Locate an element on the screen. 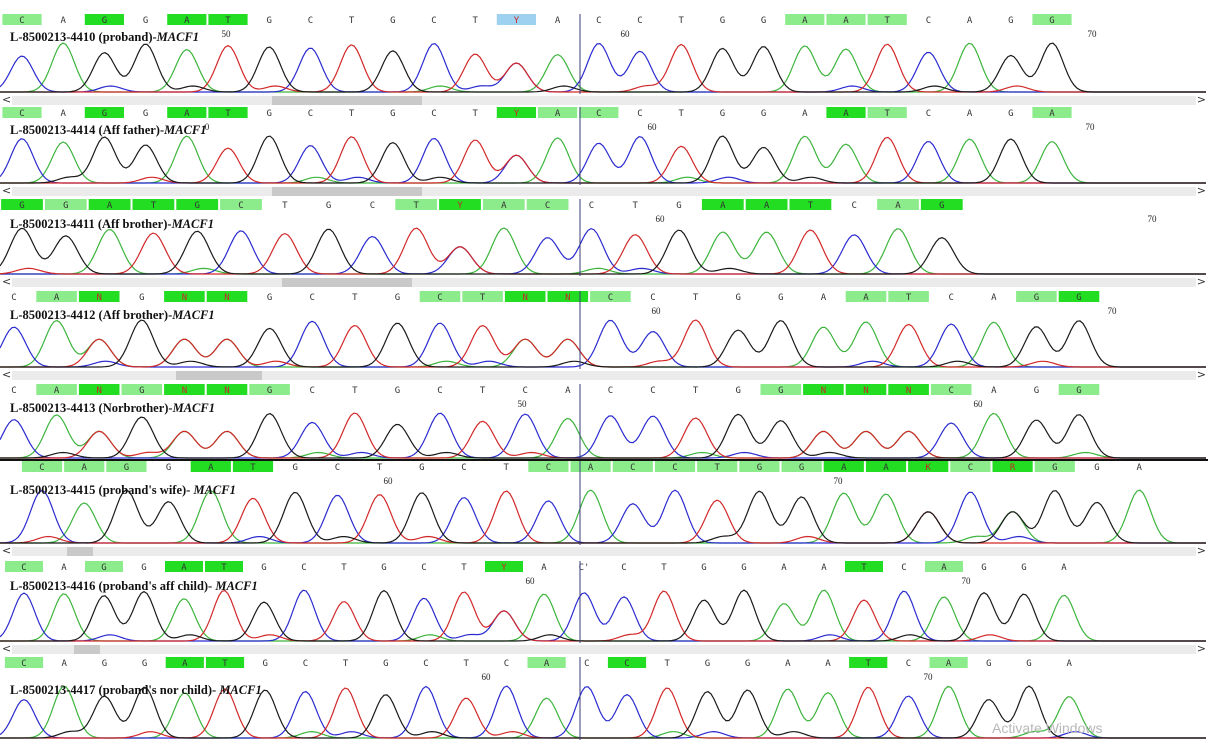  base-call-letter: R is located at coordinates (1013, 468).